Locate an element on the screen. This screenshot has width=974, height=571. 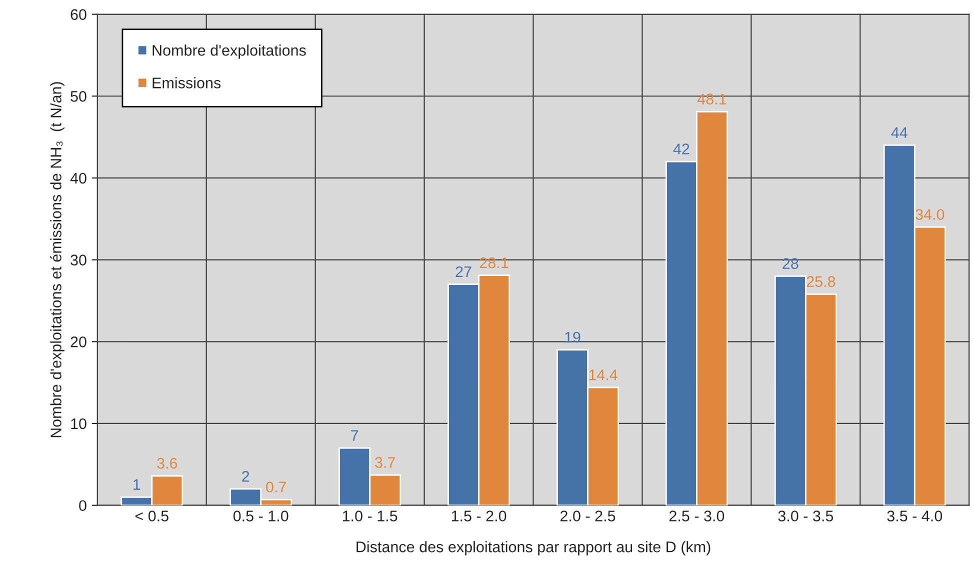
data-label: 0.7 is located at coordinates (276, 487).